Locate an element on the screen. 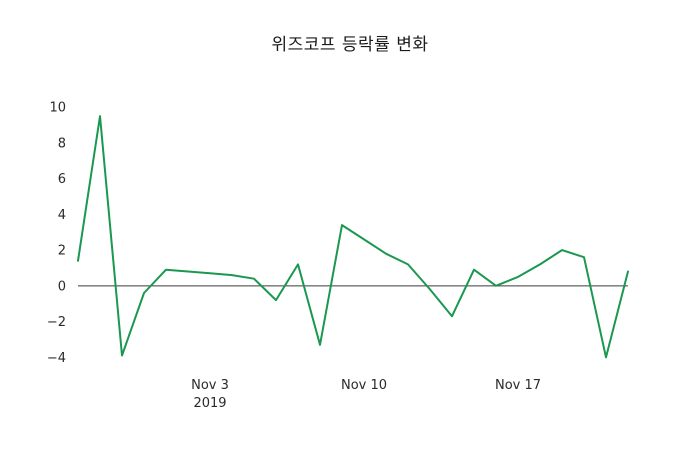 This screenshot has width=700, height=450. y-tick-label: 6 is located at coordinates (62, 179).